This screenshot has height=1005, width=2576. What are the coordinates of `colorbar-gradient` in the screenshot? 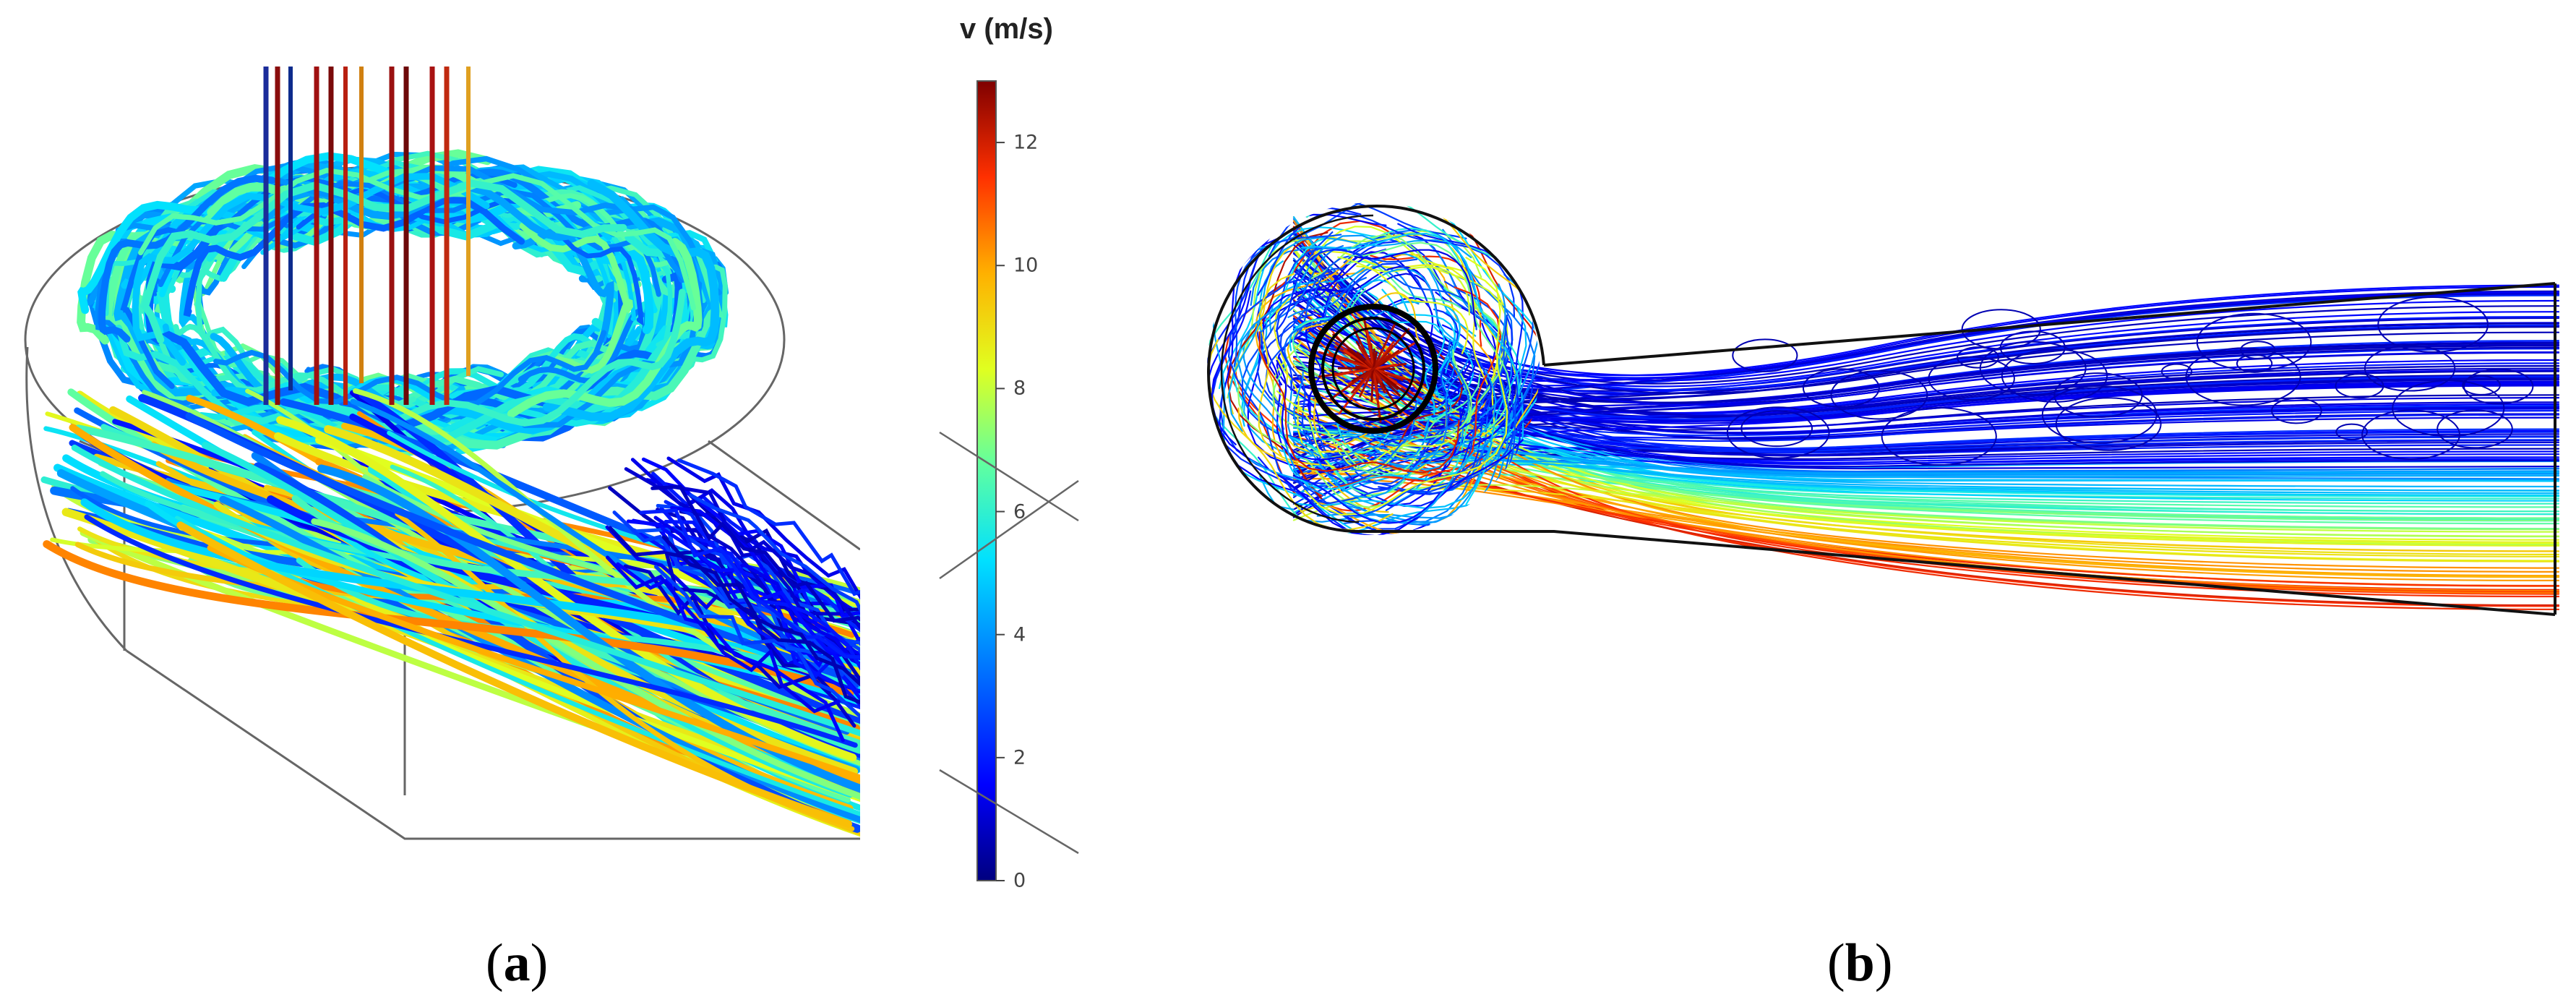 It's located at (987, 480).